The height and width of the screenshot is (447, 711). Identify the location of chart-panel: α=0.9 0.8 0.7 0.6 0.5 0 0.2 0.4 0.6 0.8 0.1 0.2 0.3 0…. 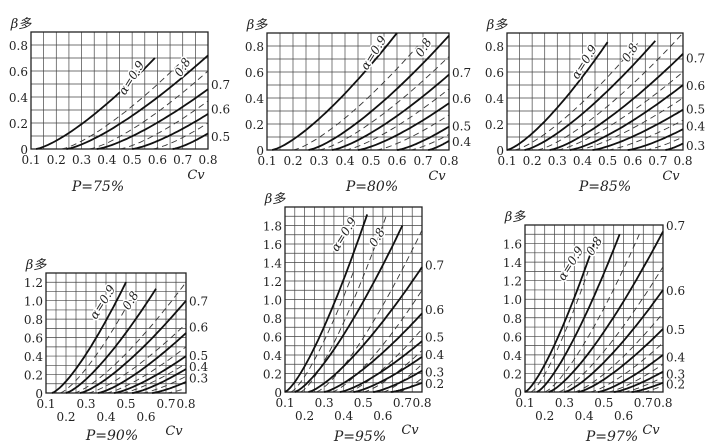
(119, 106).